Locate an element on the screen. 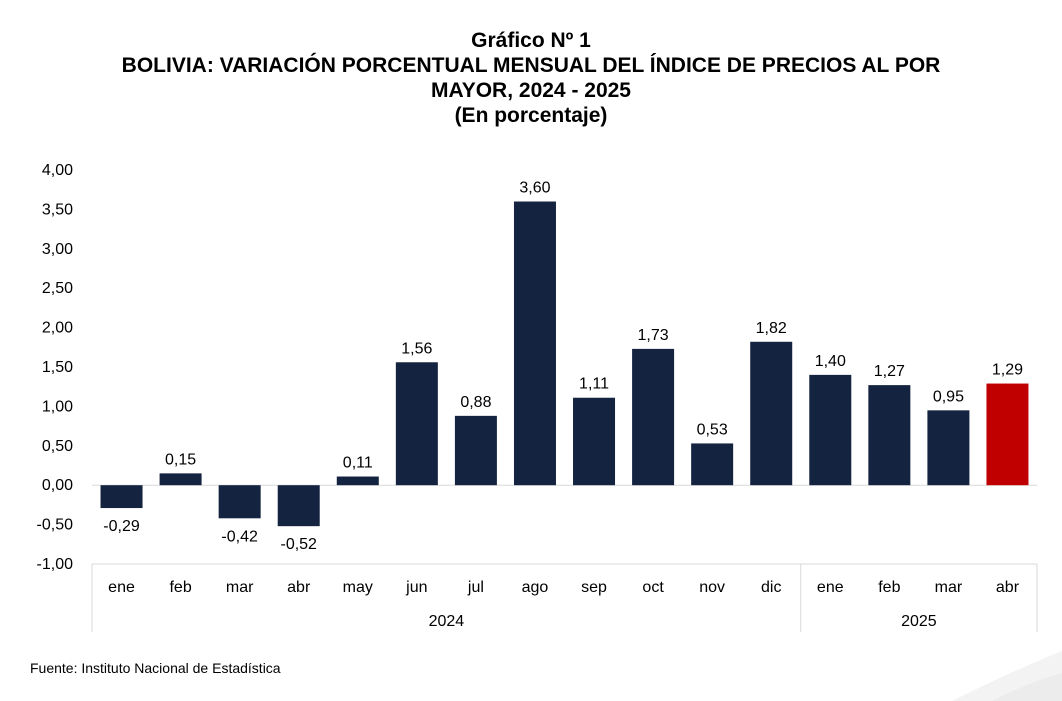 The height and width of the screenshot is (701, 1062). data-label: 1,29 is located at coordinates (1007, 370).